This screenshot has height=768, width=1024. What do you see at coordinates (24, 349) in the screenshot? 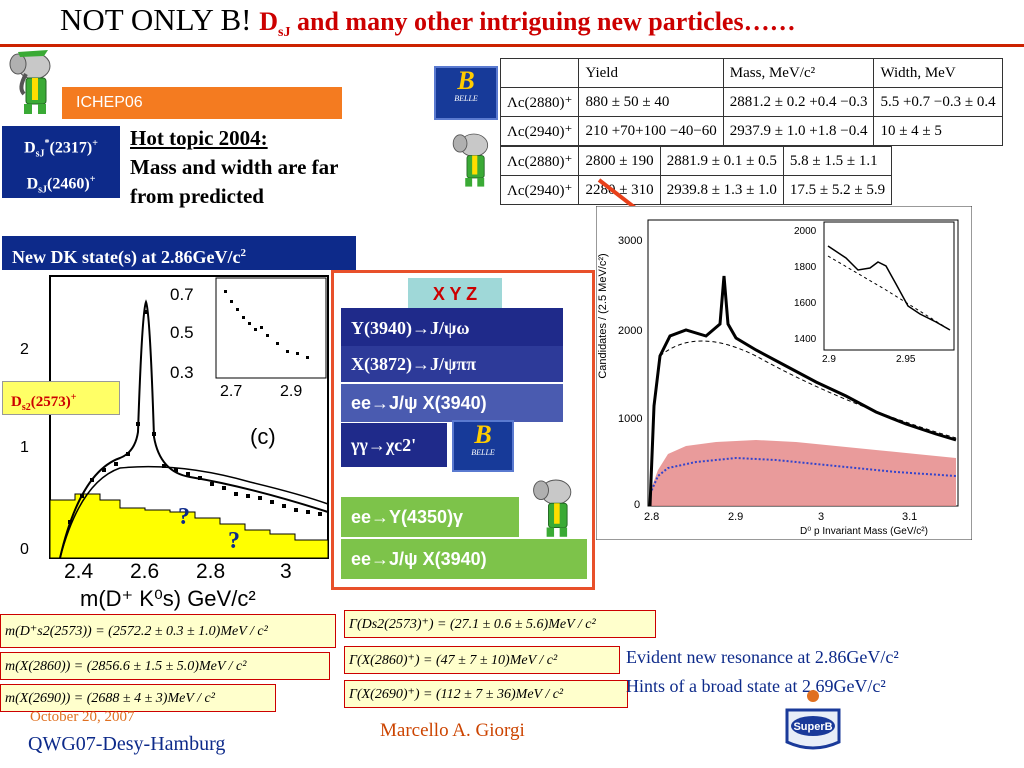
I see `left-ytick-2: 2` at bounding box center [24, 349].